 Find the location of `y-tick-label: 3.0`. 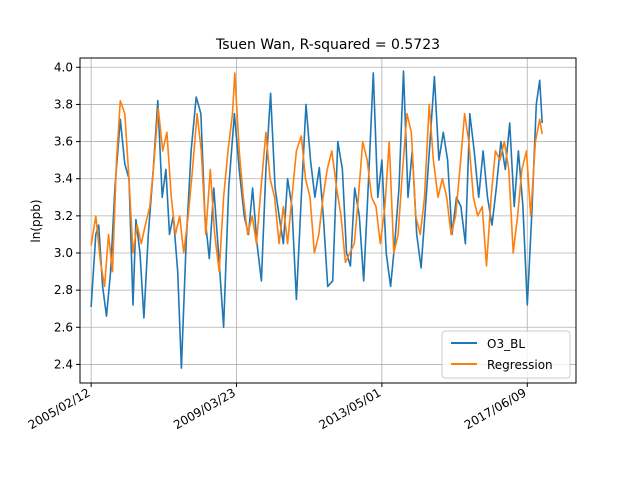

y-tick-label: 3.0 is located at coordinates (63, 253).